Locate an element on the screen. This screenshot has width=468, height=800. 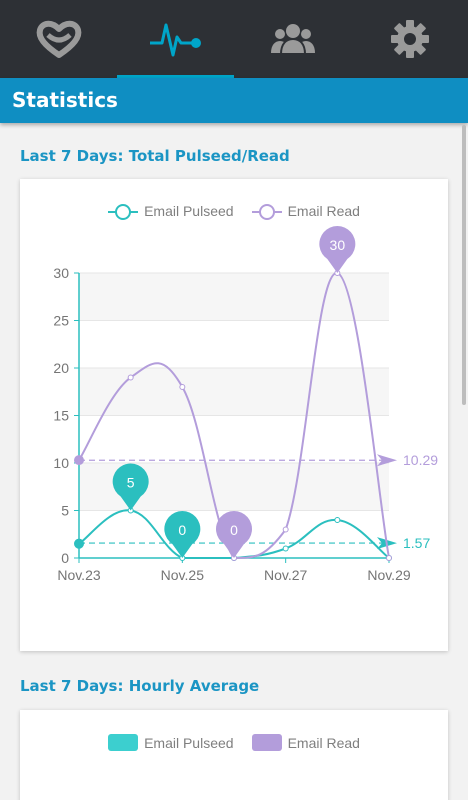
y-tick-label: 15 is located at coordinates (61, 416).